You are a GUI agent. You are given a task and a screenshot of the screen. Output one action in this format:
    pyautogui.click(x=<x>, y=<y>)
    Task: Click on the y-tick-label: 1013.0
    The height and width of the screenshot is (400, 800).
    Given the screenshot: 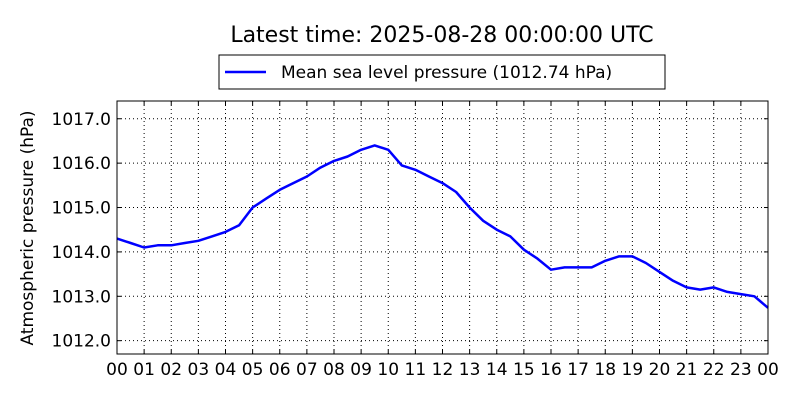 What is the action you would take?
    pyautogui.click(x=81, y=297)
    